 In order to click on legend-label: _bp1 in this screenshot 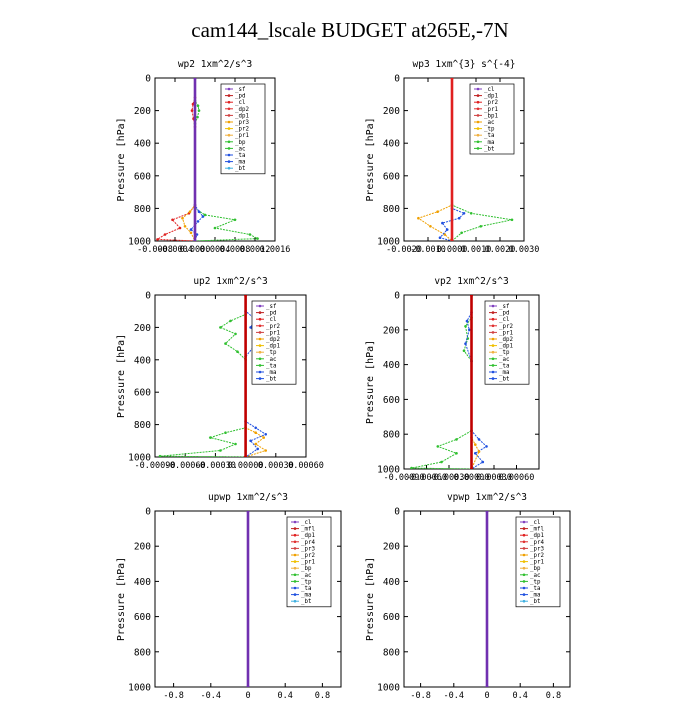, I will do `click(491, 116)`.